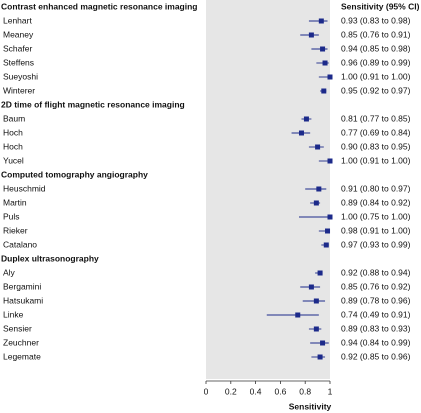  Describe the element at coordinates (17, 328) in the screenshot. I see `study-name: Sensier` at that location.